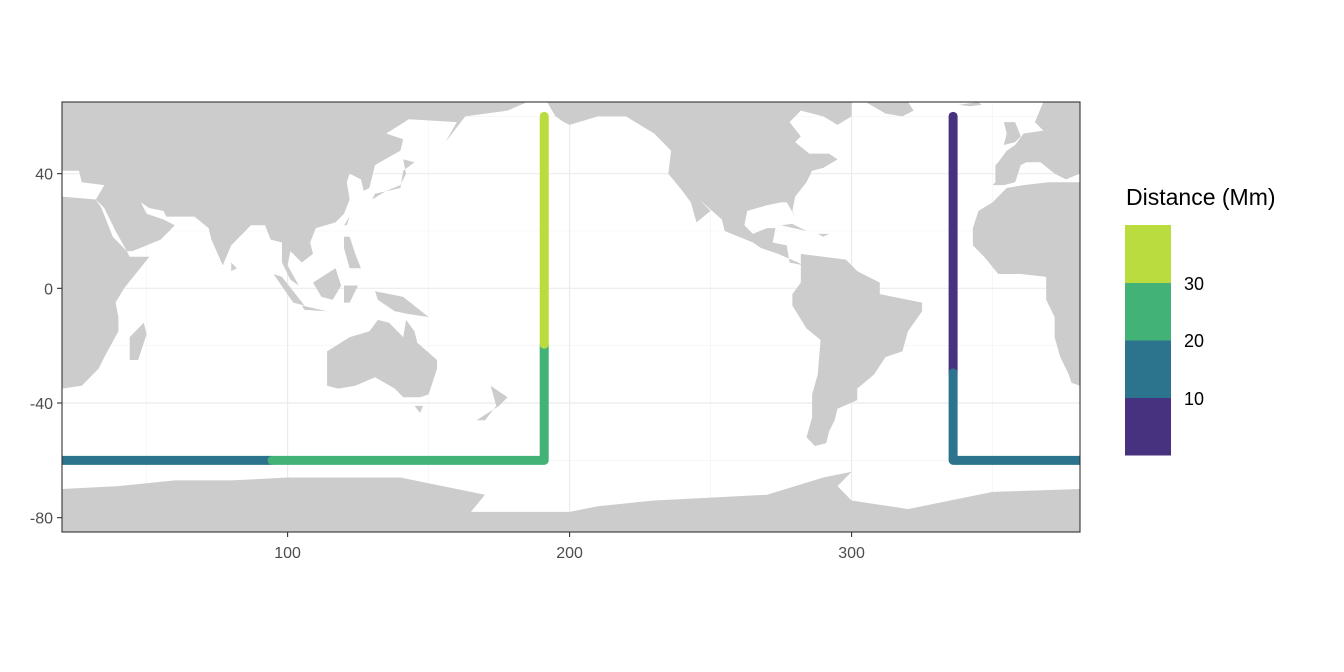 The width and height of the screenshot is (1344, 672). I want to click on x-tick-label: 300, so click(851, 553).